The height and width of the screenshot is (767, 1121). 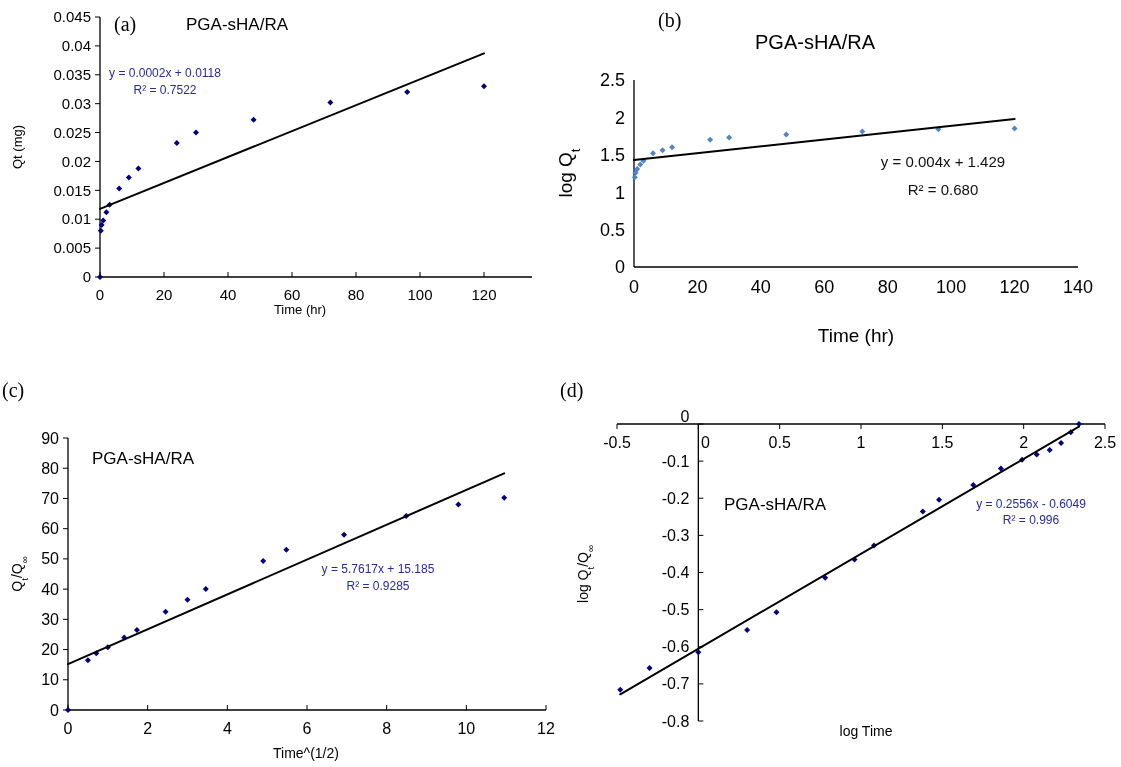 What do you see at coordinates (76, 103) in the screenshot?
I see `y-tick-label: 0.03` at bounding box center [76, 103].